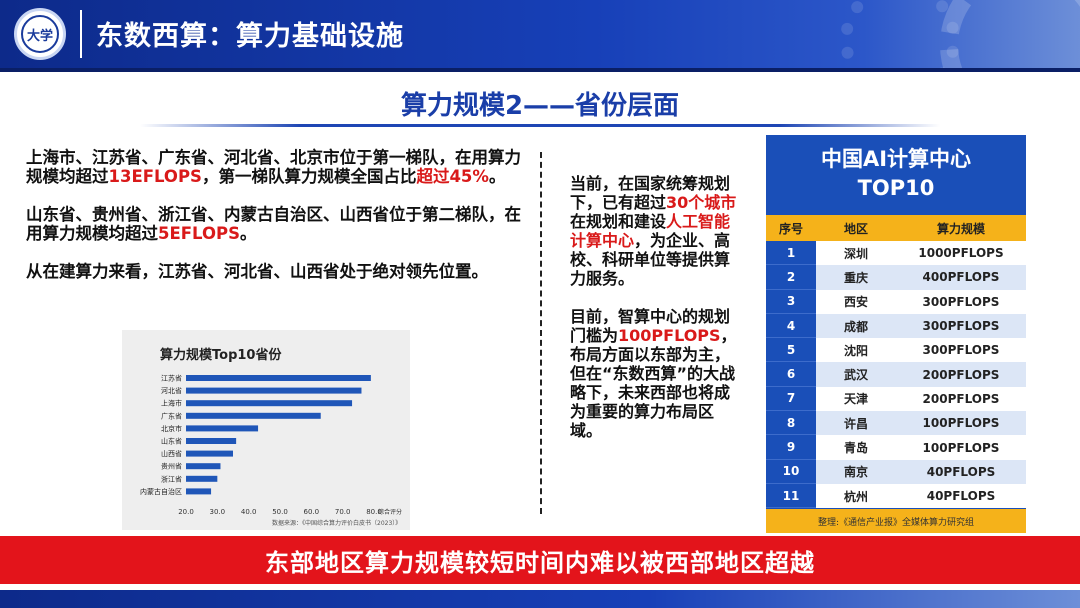  Describe the element at coordinates (791, 399) in the screenshot. I see `row-index: 7` at that location.